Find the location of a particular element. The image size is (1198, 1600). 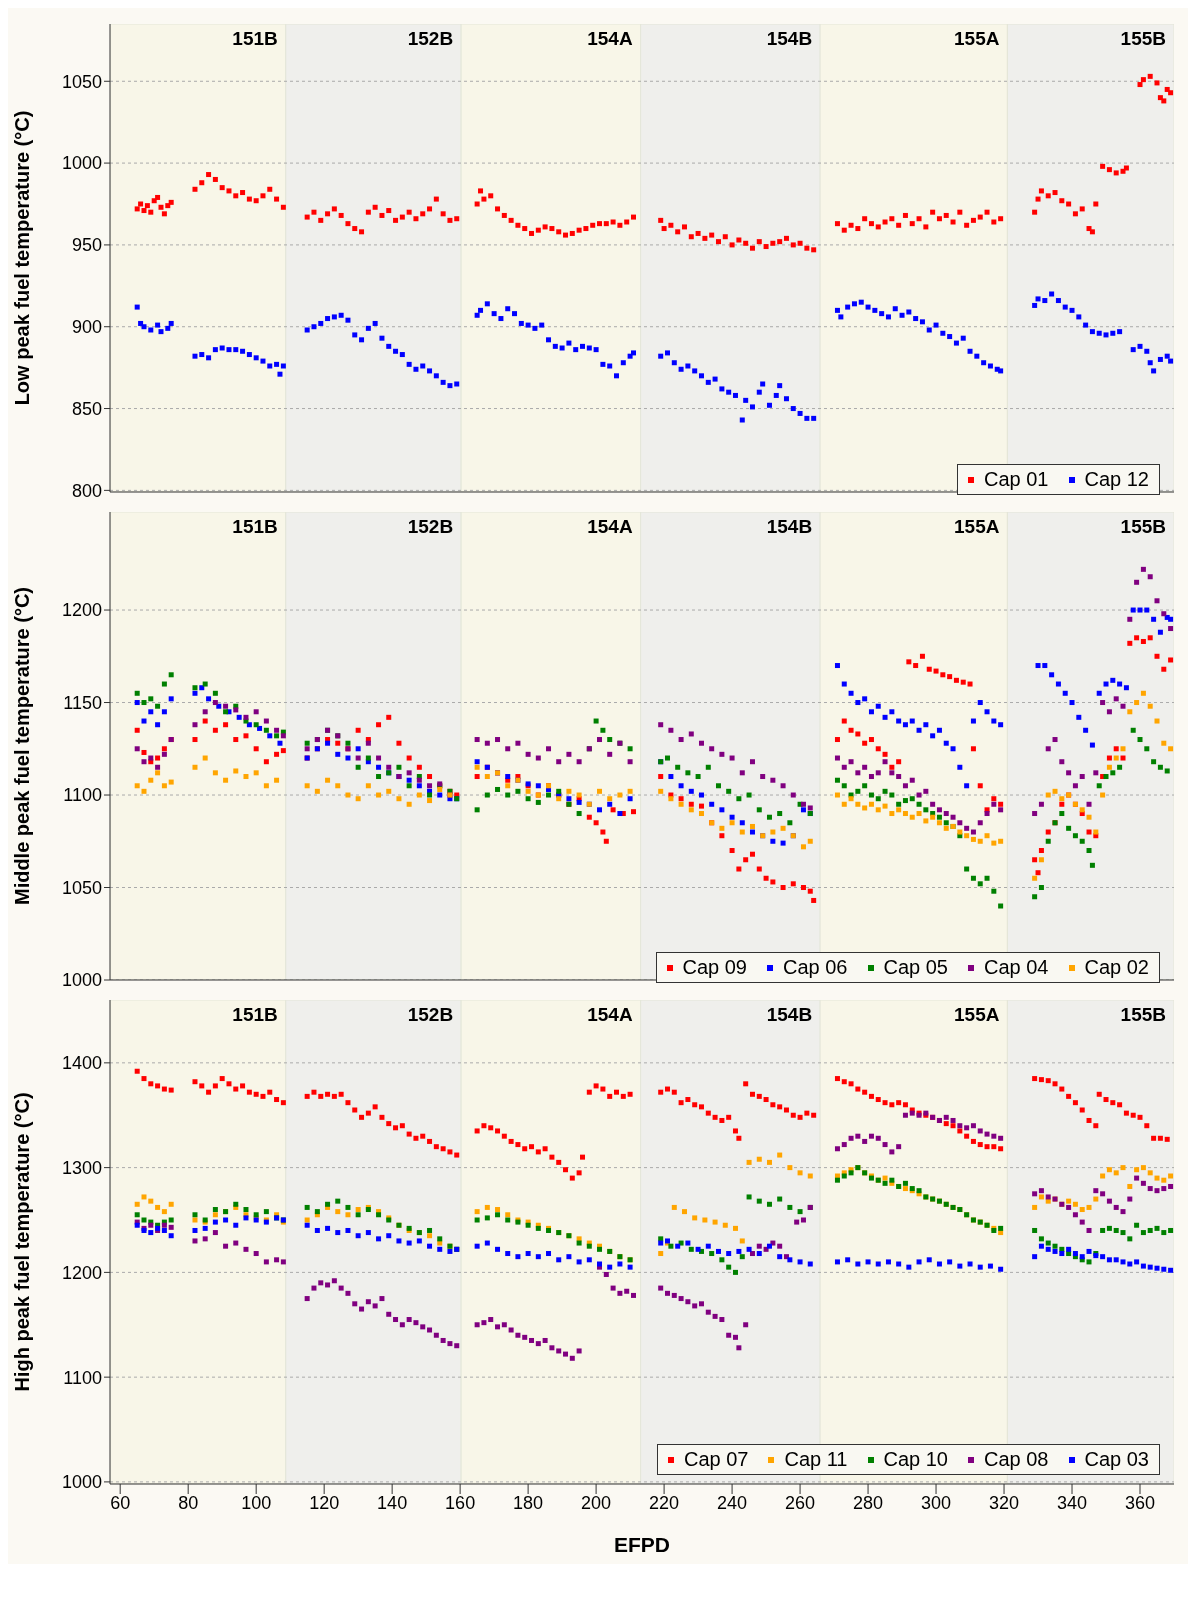

y-tick-label: 800 is located at coordinates (86, 490).